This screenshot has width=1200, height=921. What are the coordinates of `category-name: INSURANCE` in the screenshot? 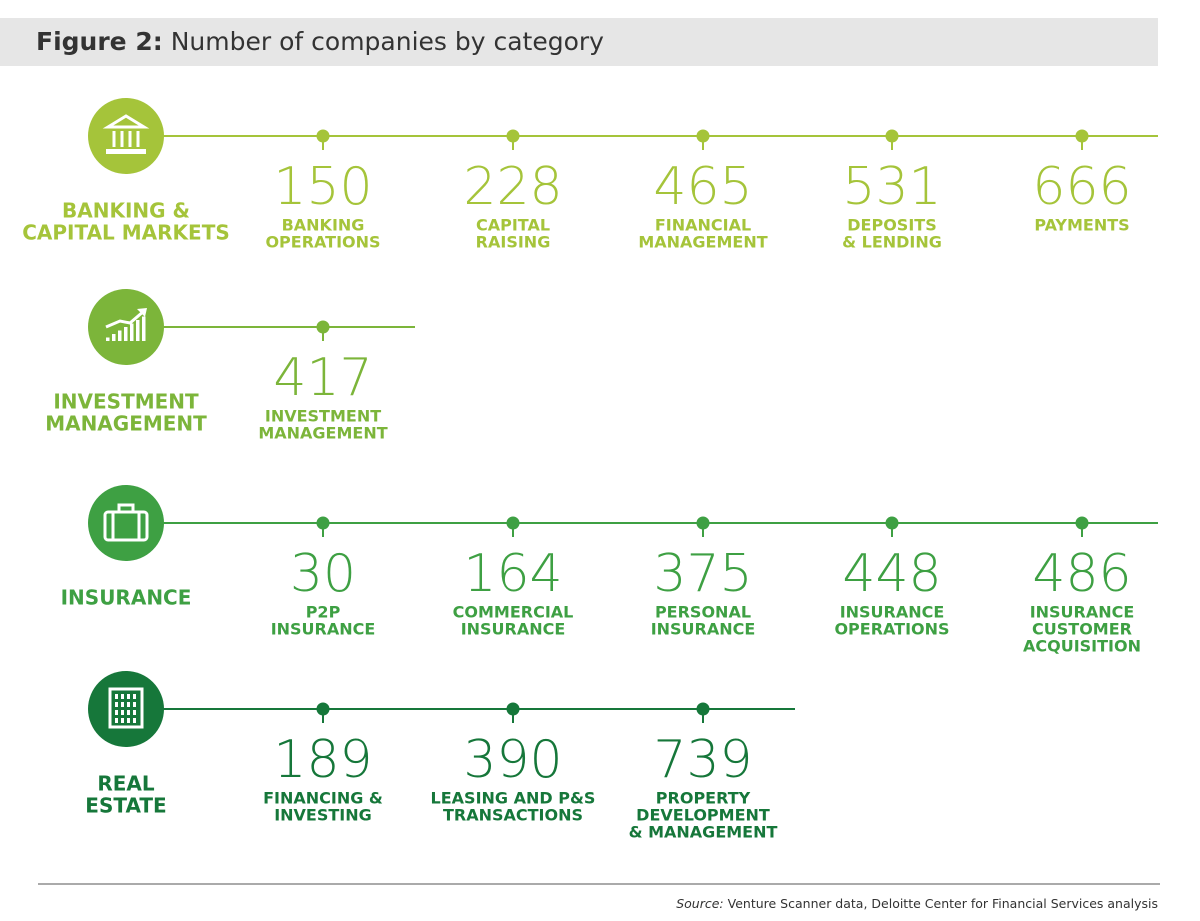 It's located at (126, 598).